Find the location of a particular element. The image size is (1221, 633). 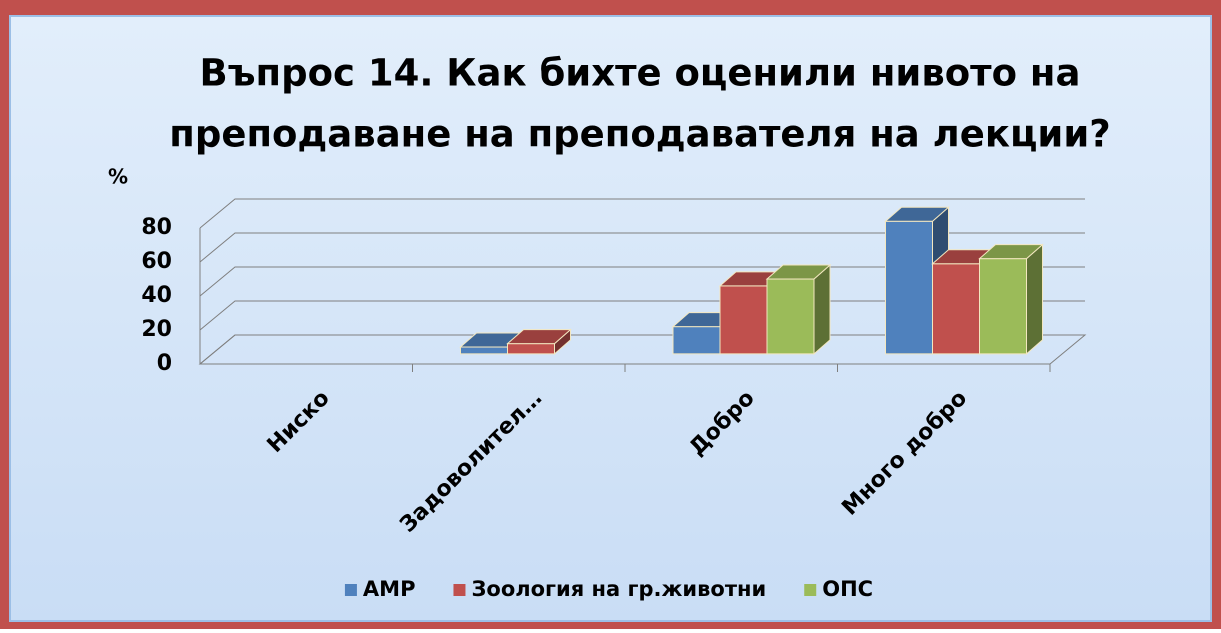

y-tick-label: 80 is located at coordinates (156, 227).